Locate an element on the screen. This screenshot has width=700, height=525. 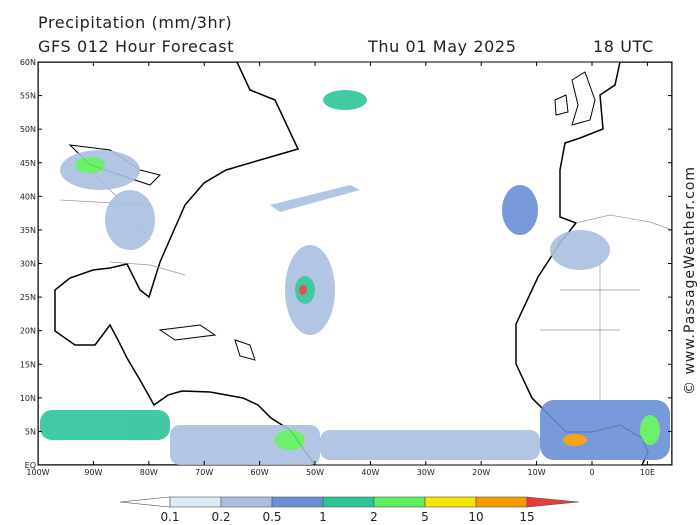
map-title: Precipitation (mm/3hr) is located at coordinates (135, 22).